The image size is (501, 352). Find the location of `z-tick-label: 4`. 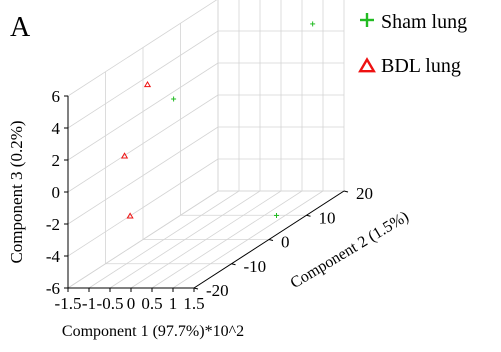

z-tick-label: 4 is located at coordinates (56, 128).